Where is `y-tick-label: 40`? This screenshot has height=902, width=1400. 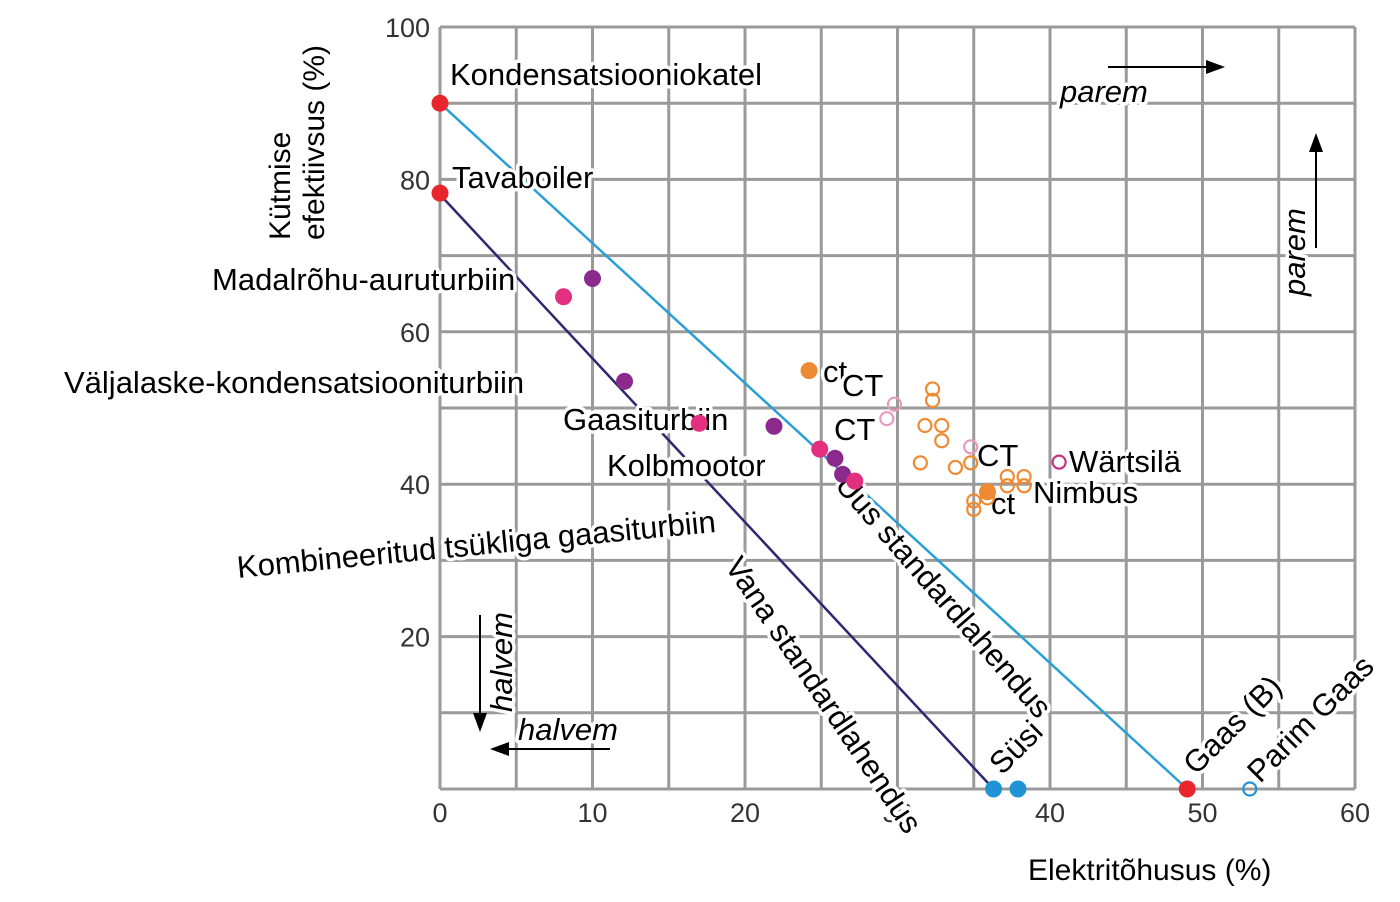 y-tick-label: 40 is located at coordinates (415, 485).